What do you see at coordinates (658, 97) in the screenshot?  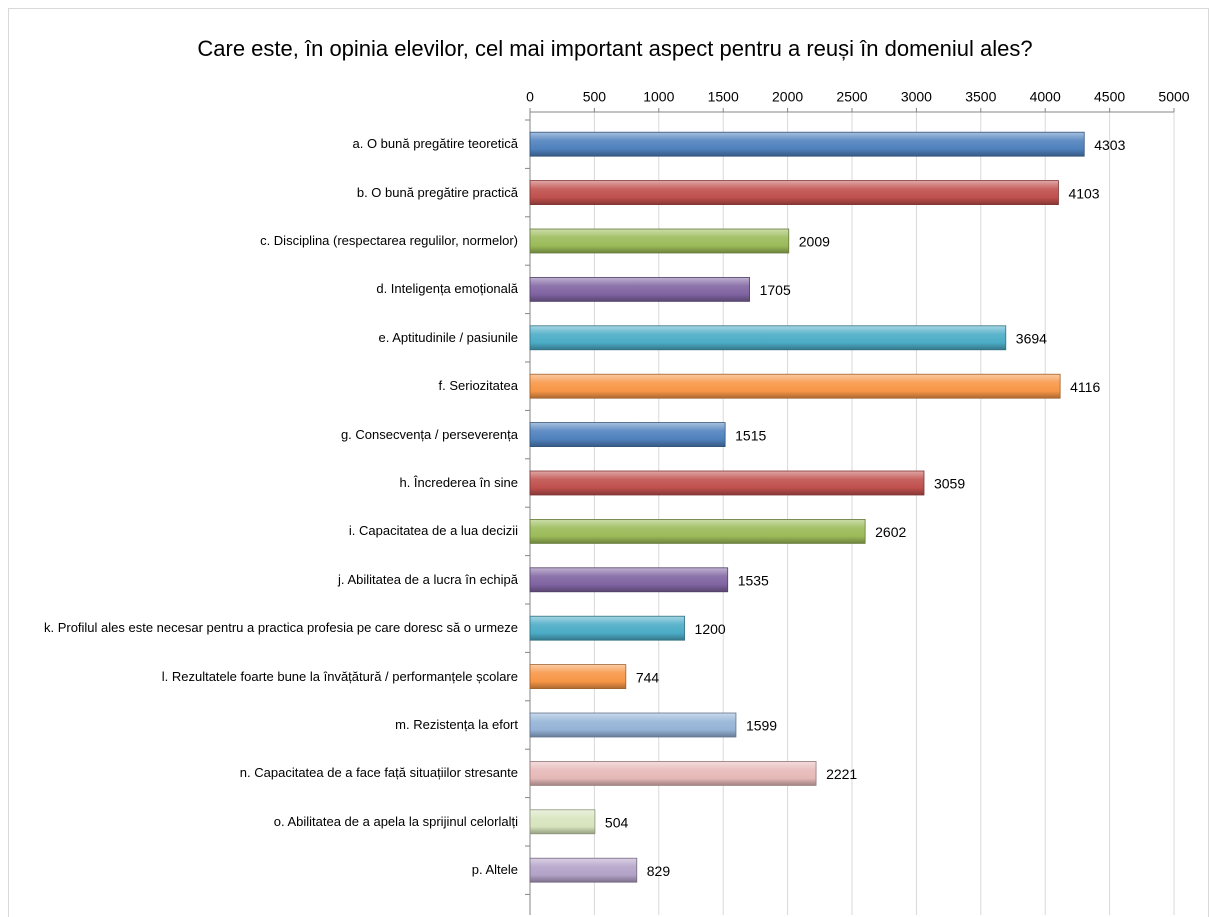 I see `x-tick-label: 1000` at bounding box center [658, 97].